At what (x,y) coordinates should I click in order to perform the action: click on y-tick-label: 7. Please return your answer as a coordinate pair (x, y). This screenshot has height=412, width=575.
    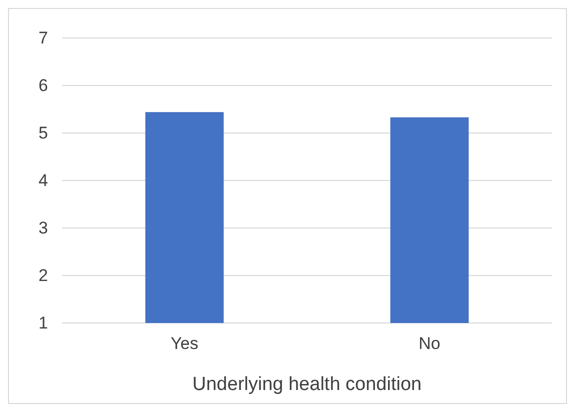
    Looking at the image, I should click on (43, 38).